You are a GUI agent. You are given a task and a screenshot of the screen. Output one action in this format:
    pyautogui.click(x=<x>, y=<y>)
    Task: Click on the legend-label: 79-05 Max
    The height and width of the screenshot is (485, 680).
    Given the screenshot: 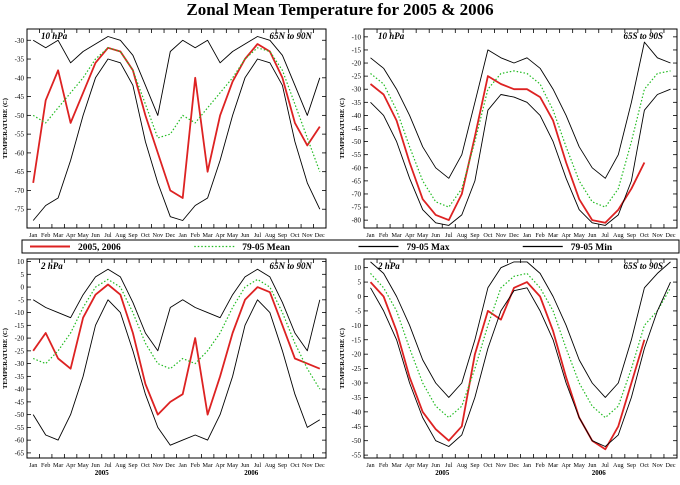 What is the action you would take?
    pyautogui.click(x=428, y=248)
    